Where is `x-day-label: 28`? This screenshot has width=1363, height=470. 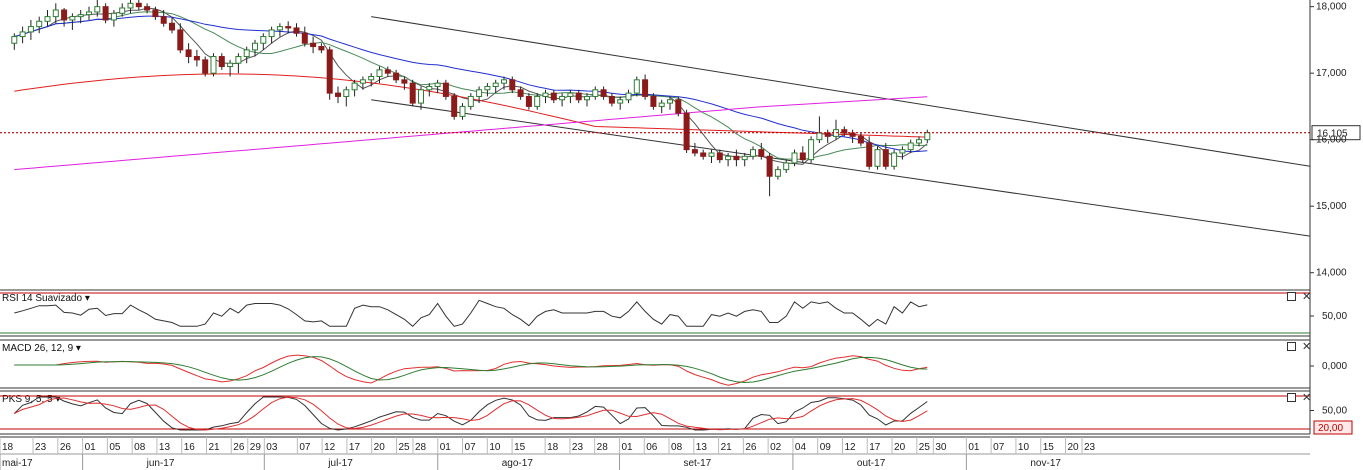 x-day-label: 28 is located at coordinates (603, 447).